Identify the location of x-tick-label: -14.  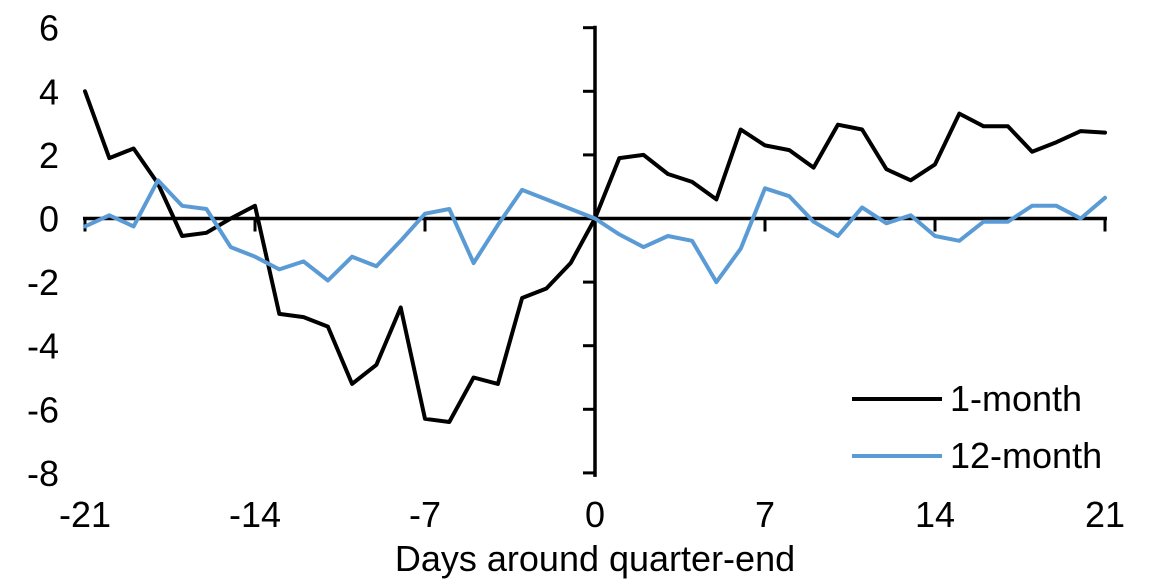
(255, 514).